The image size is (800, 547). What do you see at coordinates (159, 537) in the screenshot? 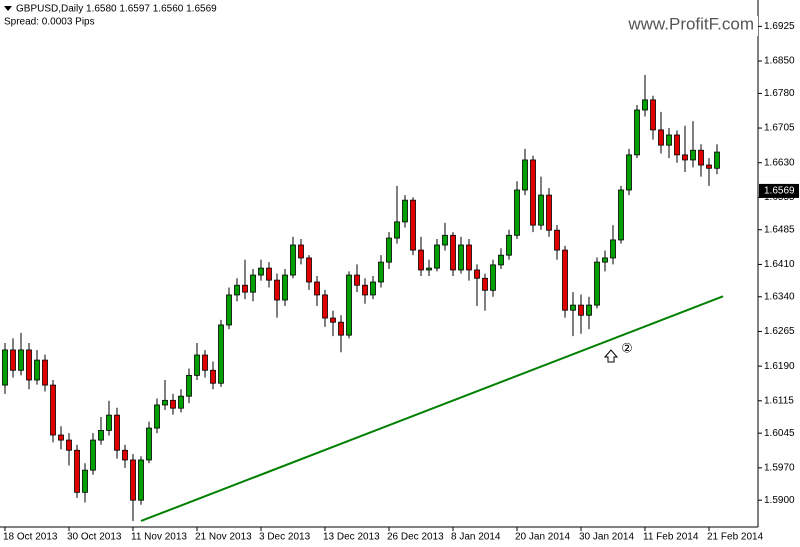
I see `x-tick-label: 11 Nov 2013` at bounding box center [159, 537].